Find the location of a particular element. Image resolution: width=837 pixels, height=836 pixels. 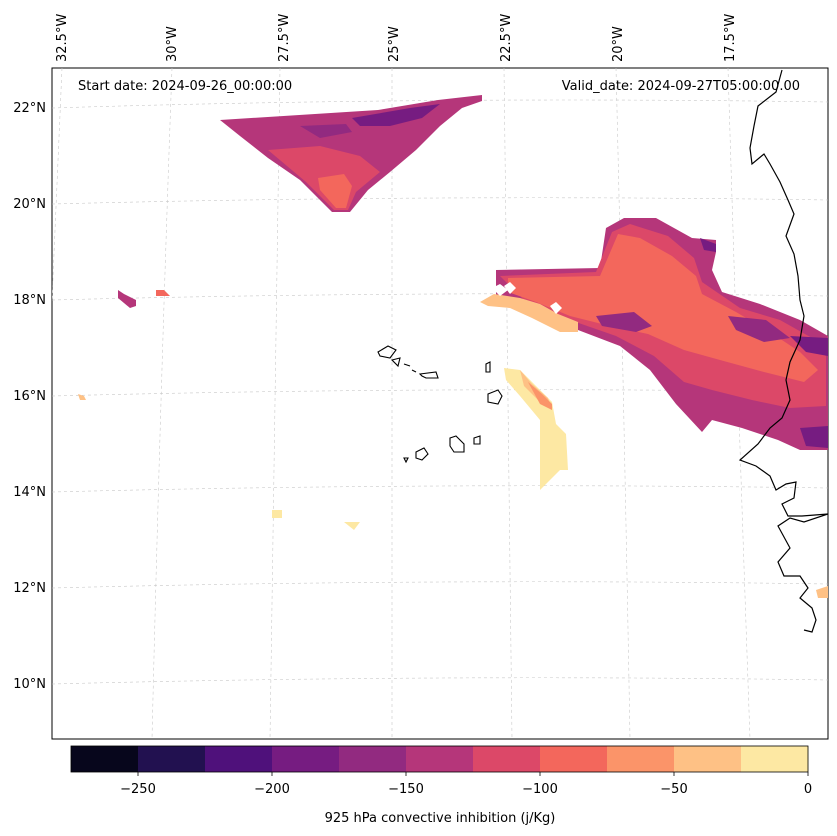

cin-patch-east is located at coordinates (654, 334).